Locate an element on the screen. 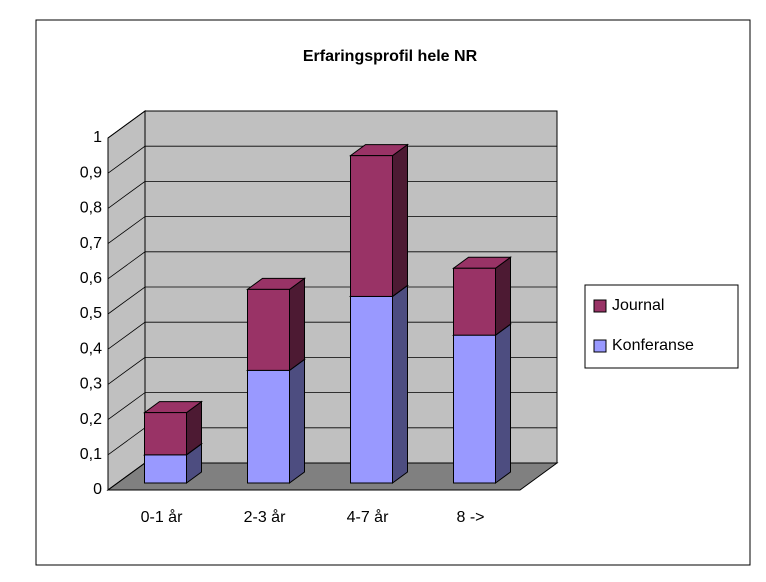  x-tick-label: 4-7 år is located at coordinates (368, 517).